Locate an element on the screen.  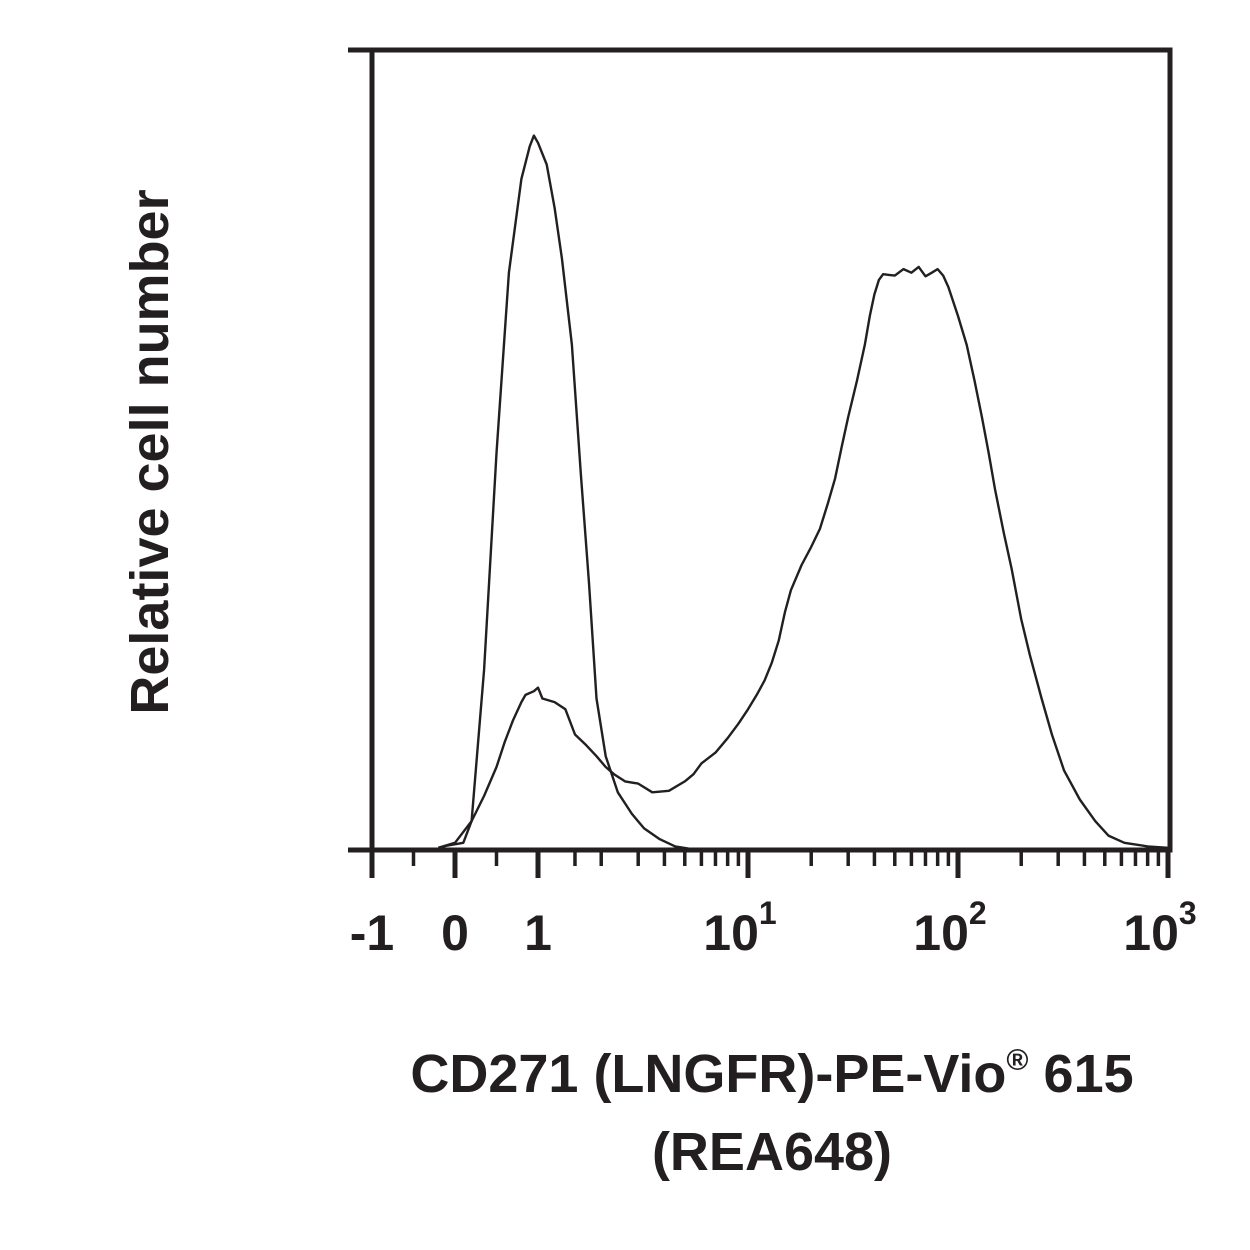
x-ticks is located at coordinates (770, 864).